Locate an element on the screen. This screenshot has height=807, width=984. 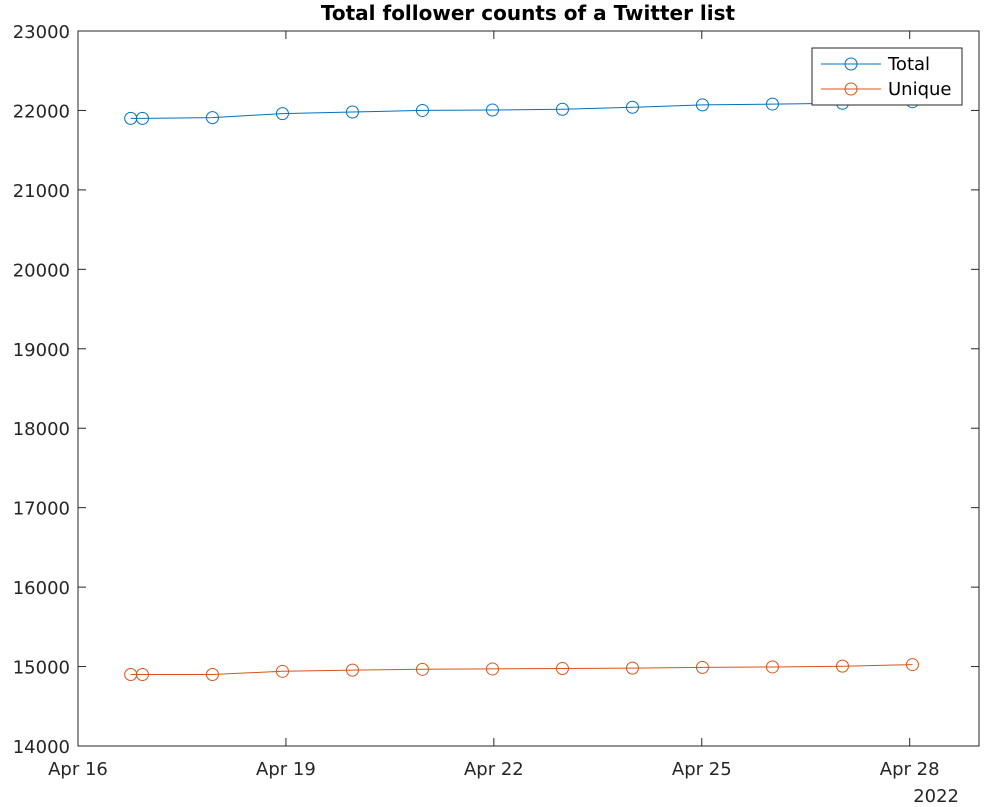
series-line-total is located at coordinates (521, 110).